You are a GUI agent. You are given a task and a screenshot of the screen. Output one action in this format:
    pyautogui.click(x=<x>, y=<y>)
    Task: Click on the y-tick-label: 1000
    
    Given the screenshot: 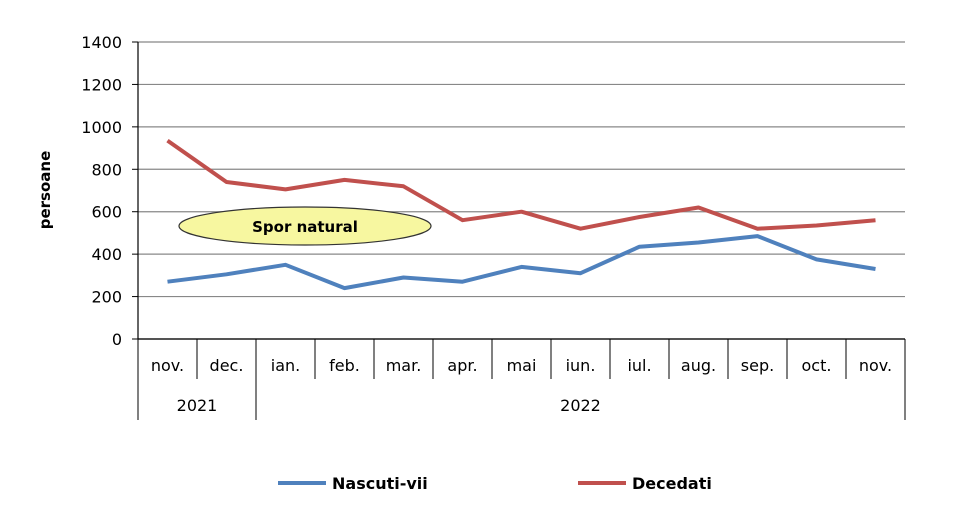 What is the action you would take?
    pyautogui.click(x=101, y=127)
    